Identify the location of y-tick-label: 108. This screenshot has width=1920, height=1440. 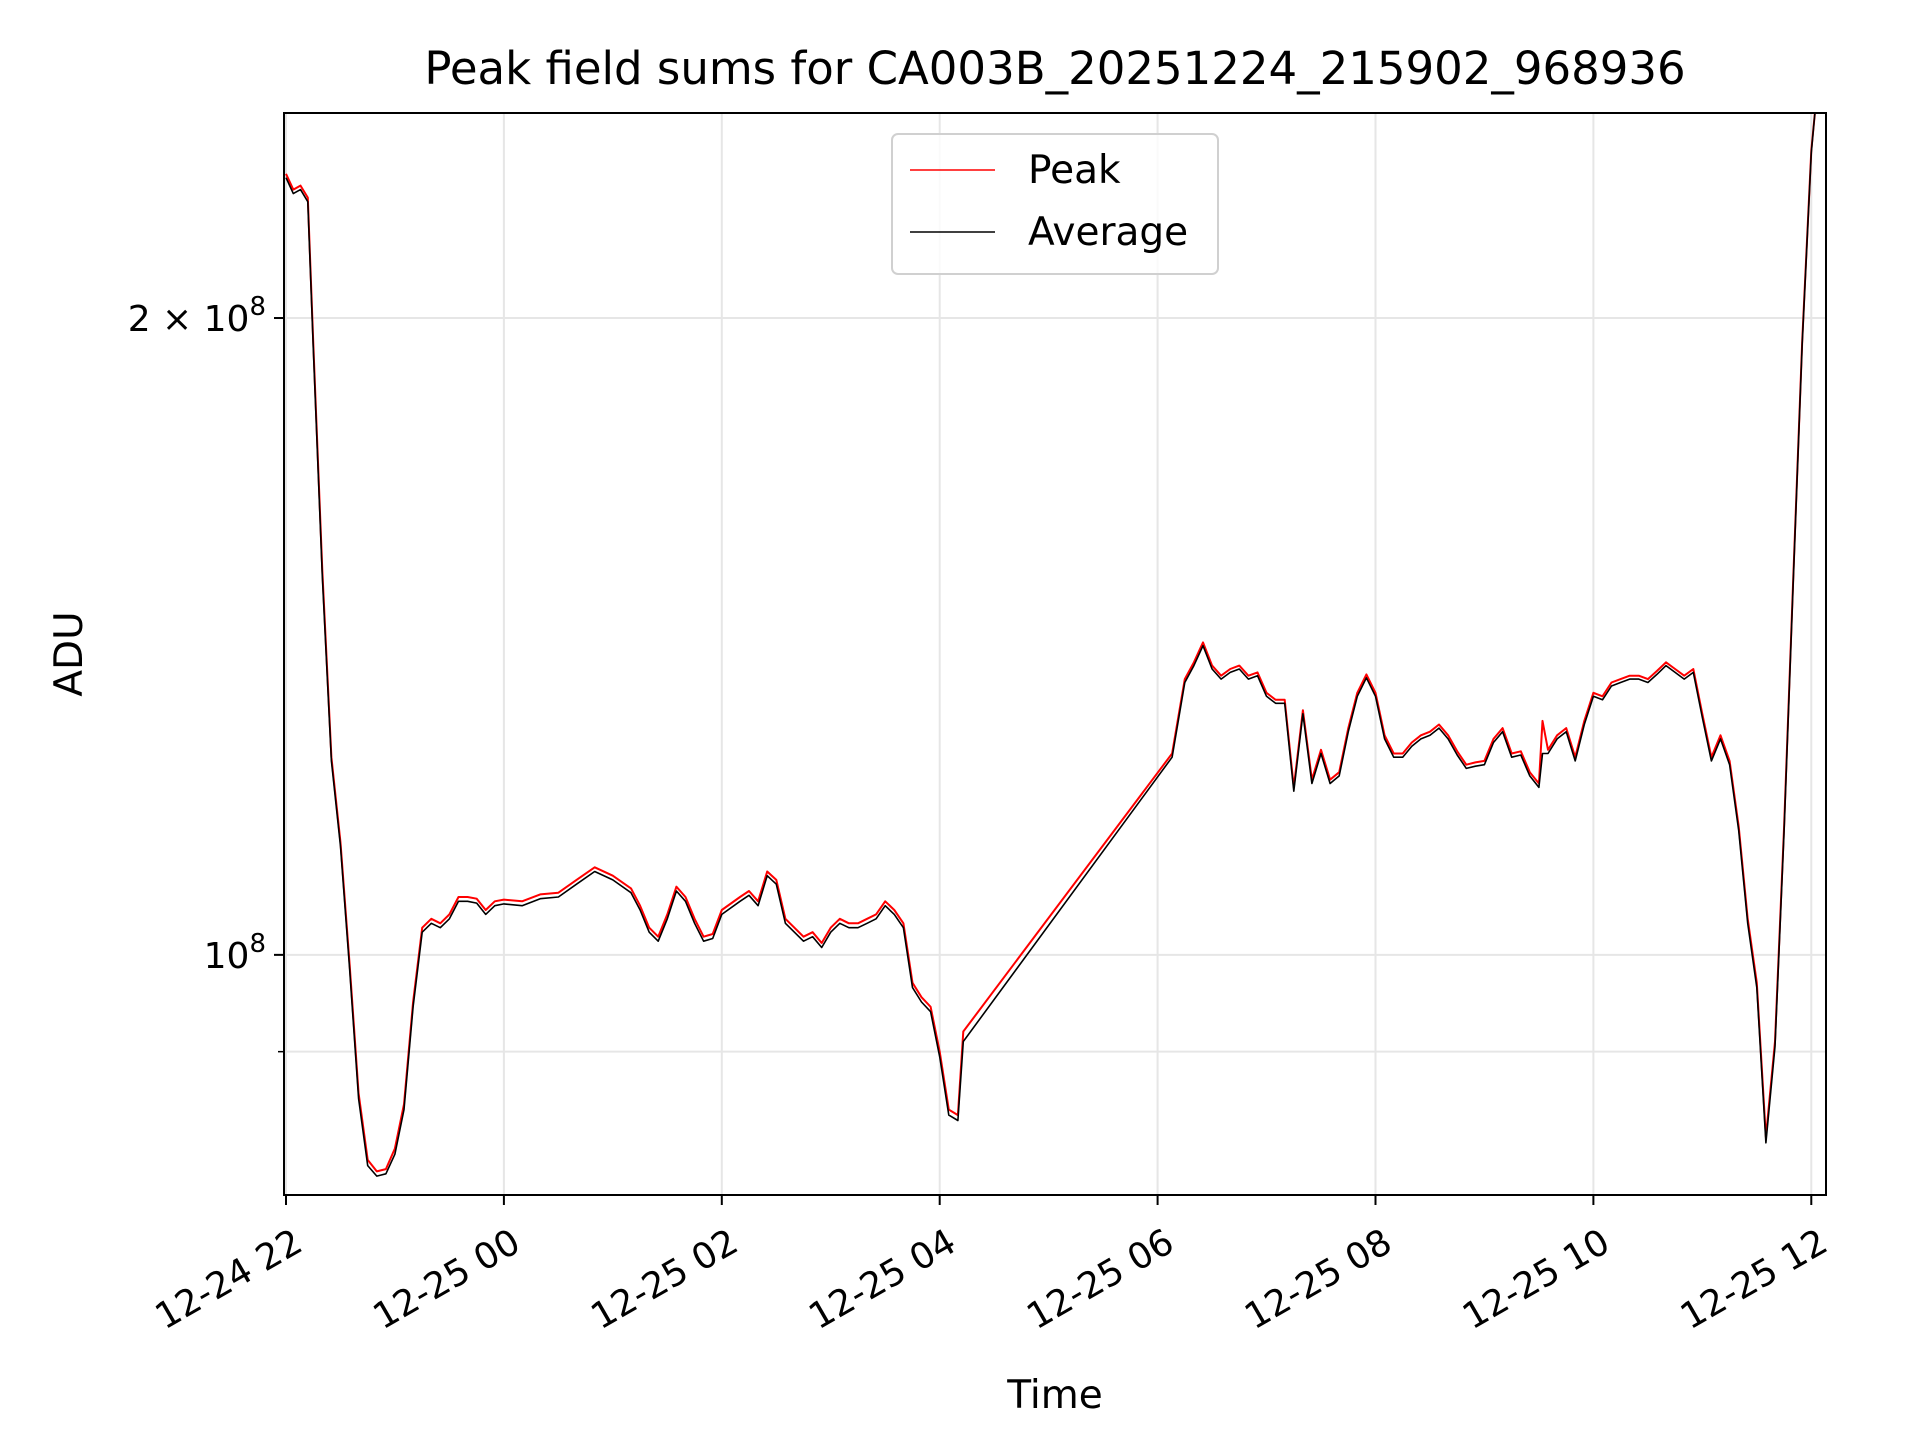
(235, 953).